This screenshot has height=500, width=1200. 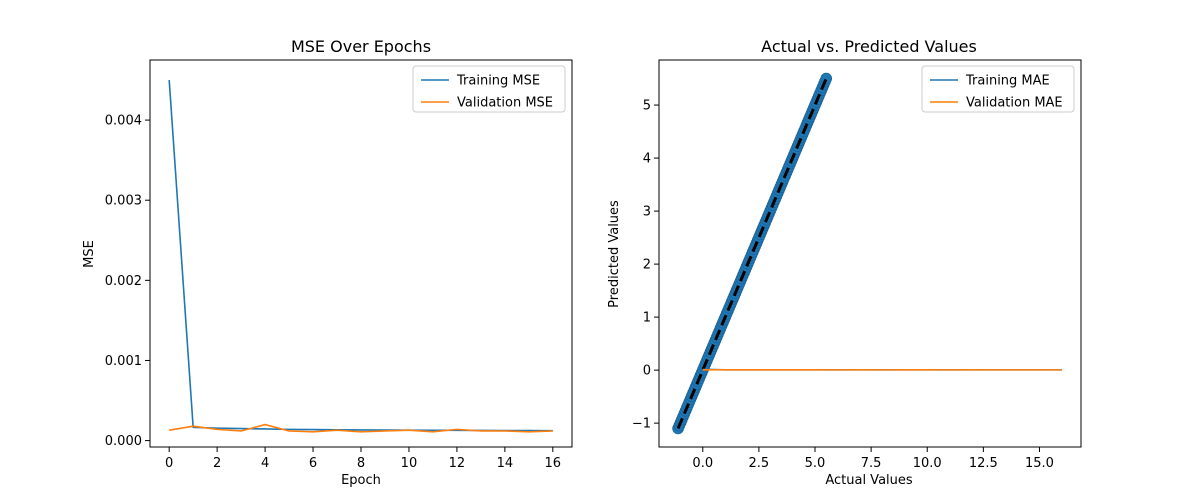 What do you see at coordinates (702, 463) in the screenshot?
I see `x-tick-label: 0.0` at bounding box center [702, 463].